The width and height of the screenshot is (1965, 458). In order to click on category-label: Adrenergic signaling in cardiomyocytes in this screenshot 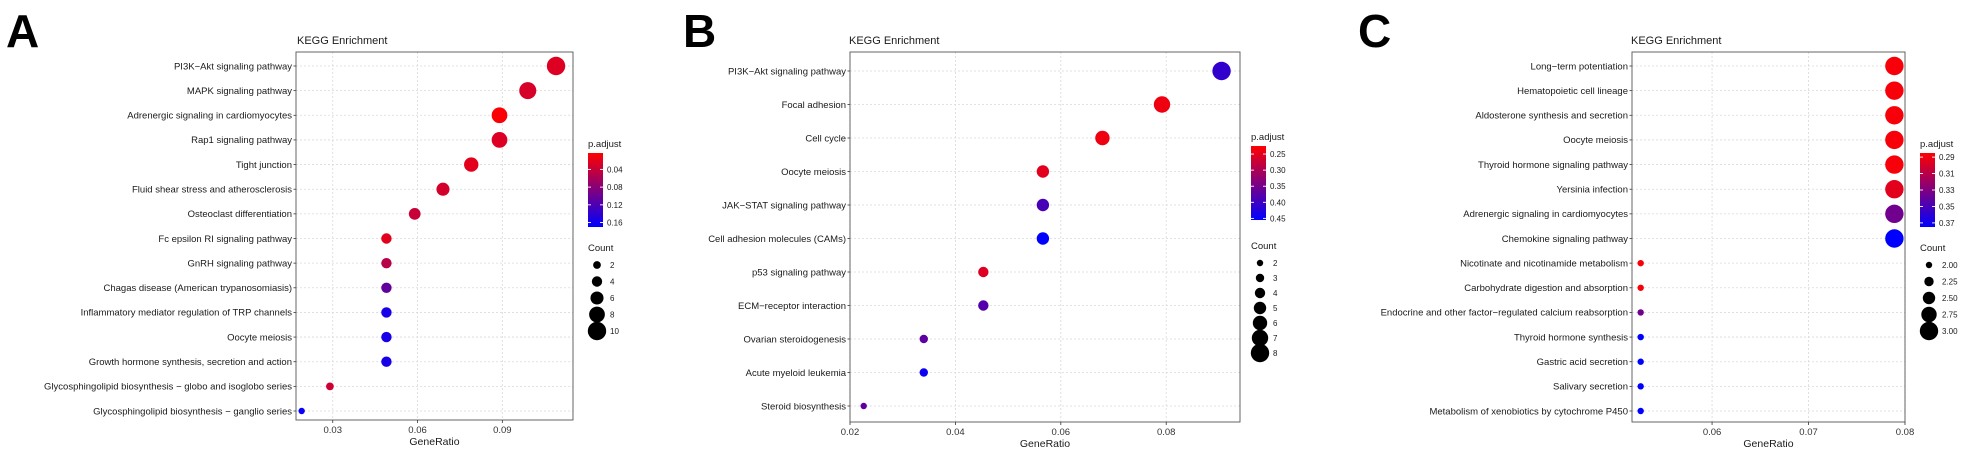, I will do `click(209, 116)`.